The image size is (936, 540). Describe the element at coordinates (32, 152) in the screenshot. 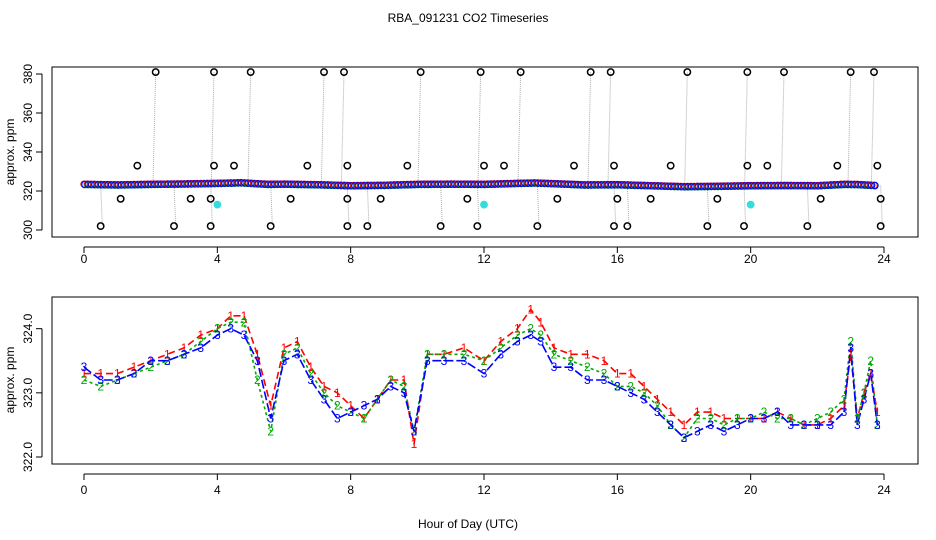

I see `top-y-axis: 300 320 340 360 380` at that location.